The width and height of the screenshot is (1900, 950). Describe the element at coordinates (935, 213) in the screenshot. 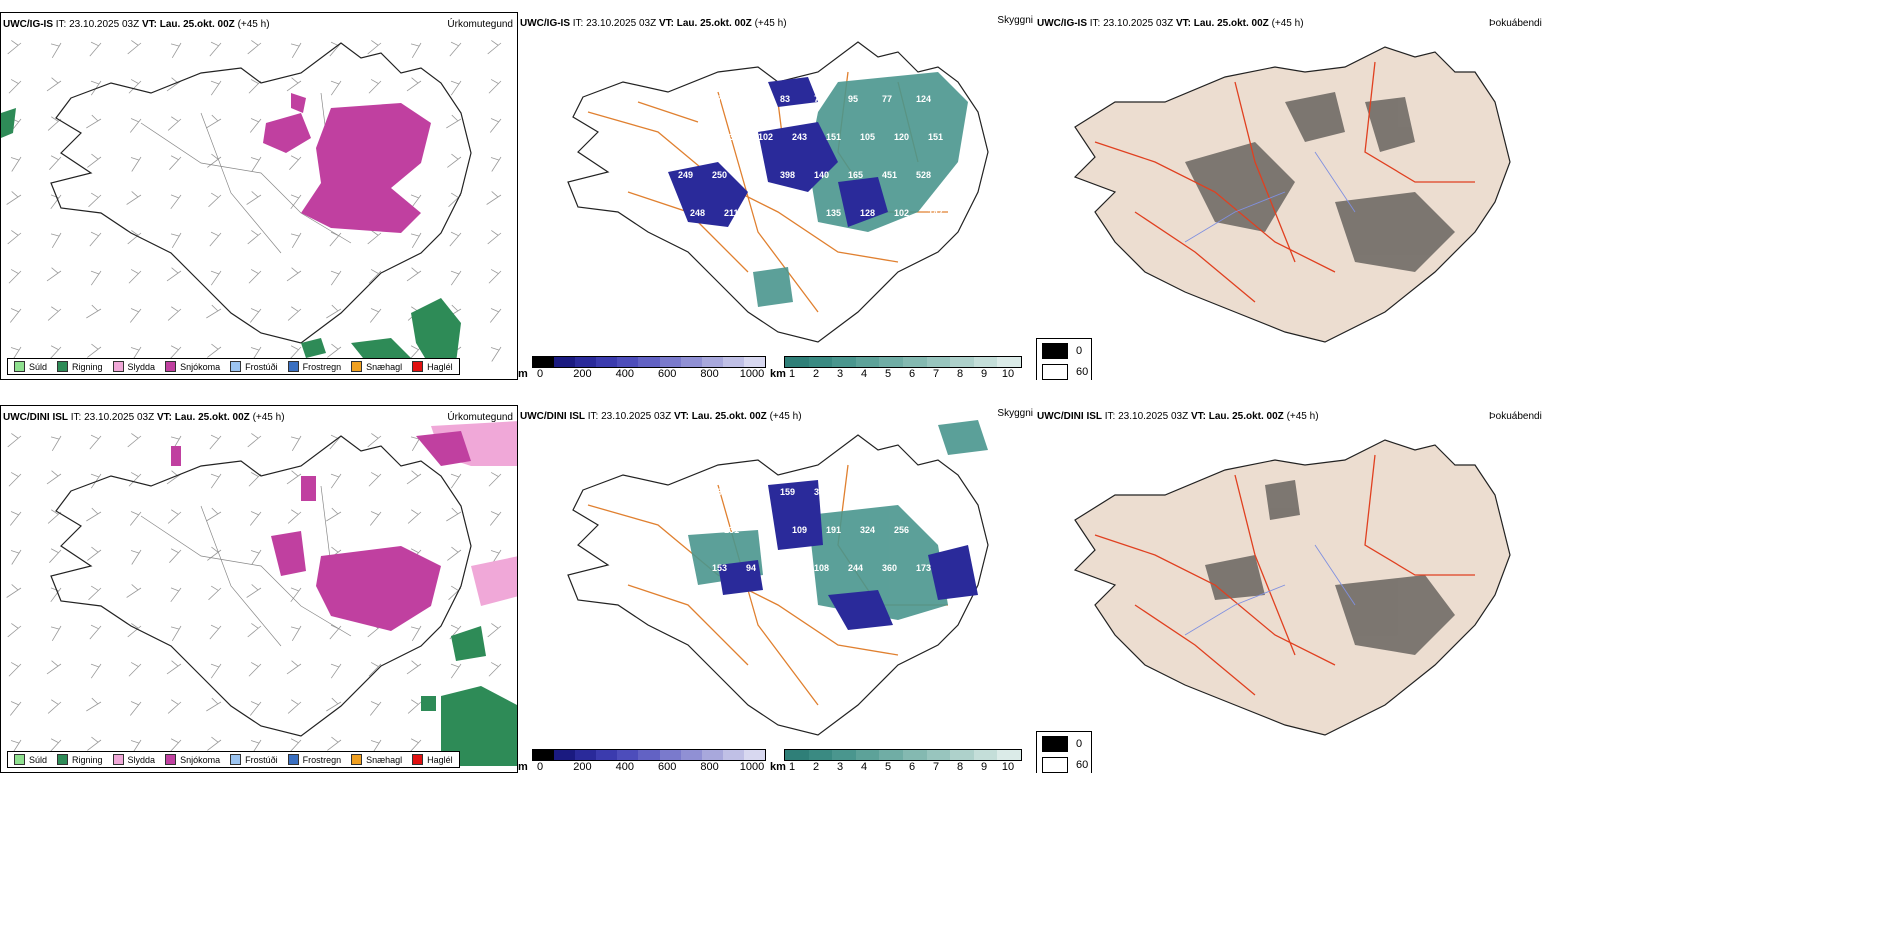

I see `cloud-base-value: 147` at that location.